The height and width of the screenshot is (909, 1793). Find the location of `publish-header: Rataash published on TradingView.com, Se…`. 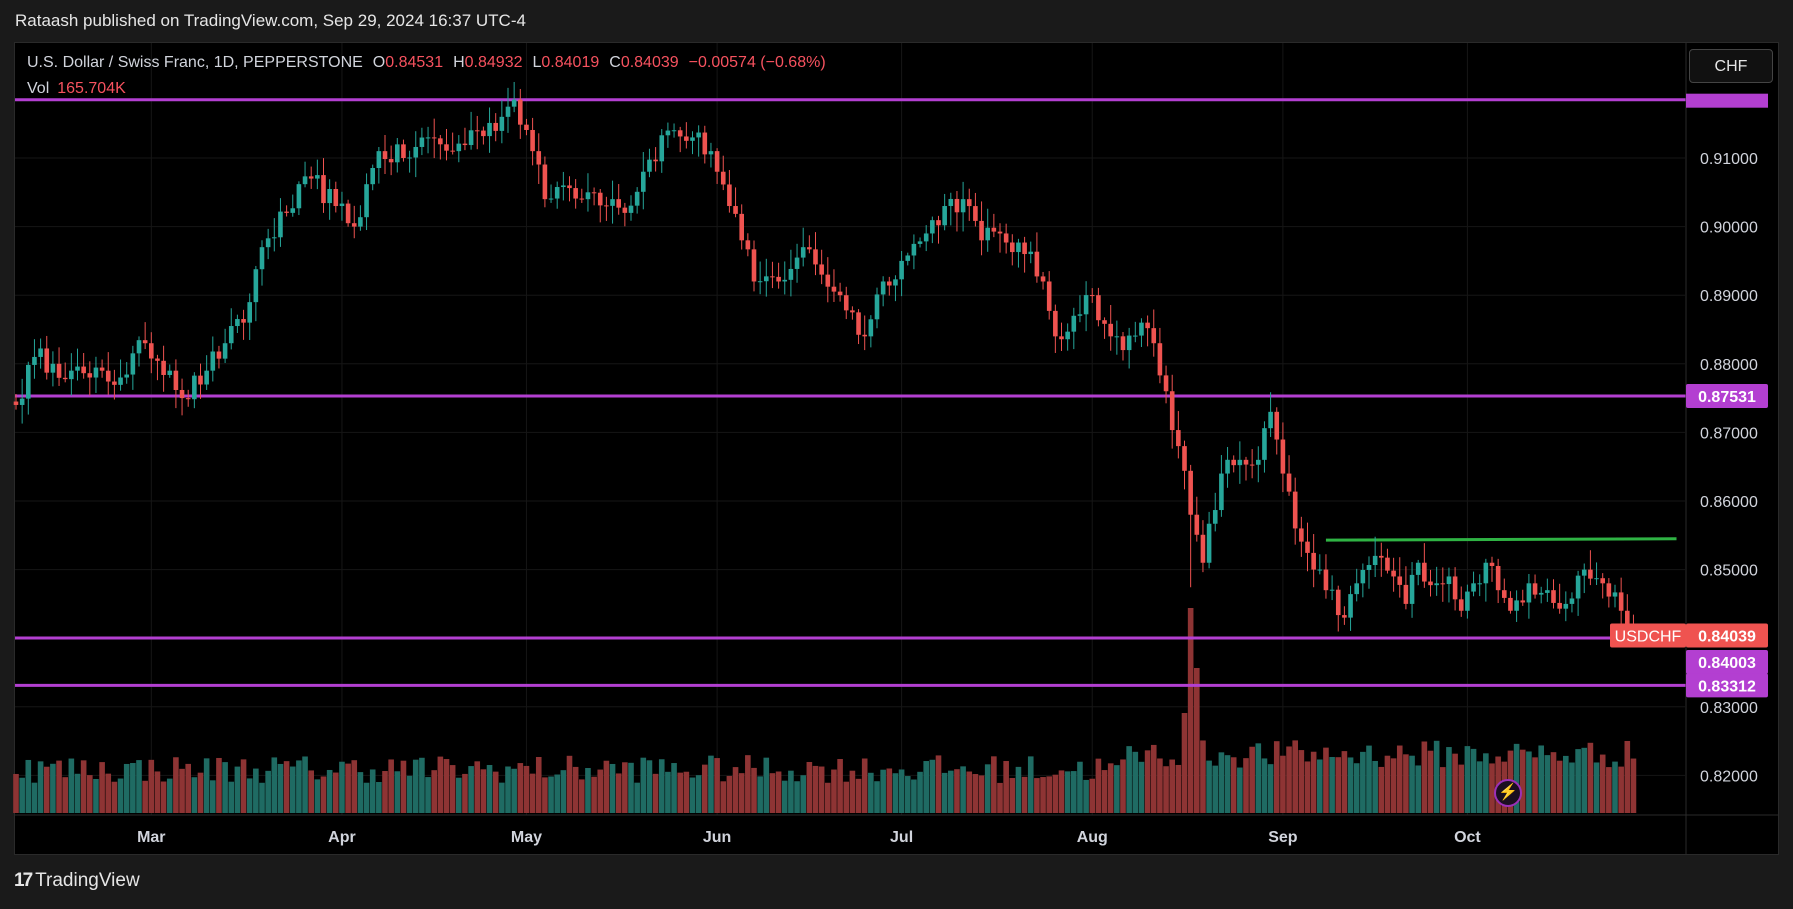

publish-header: Rataash published on TradingView.com, Se… is located at coordinates (896, 21).